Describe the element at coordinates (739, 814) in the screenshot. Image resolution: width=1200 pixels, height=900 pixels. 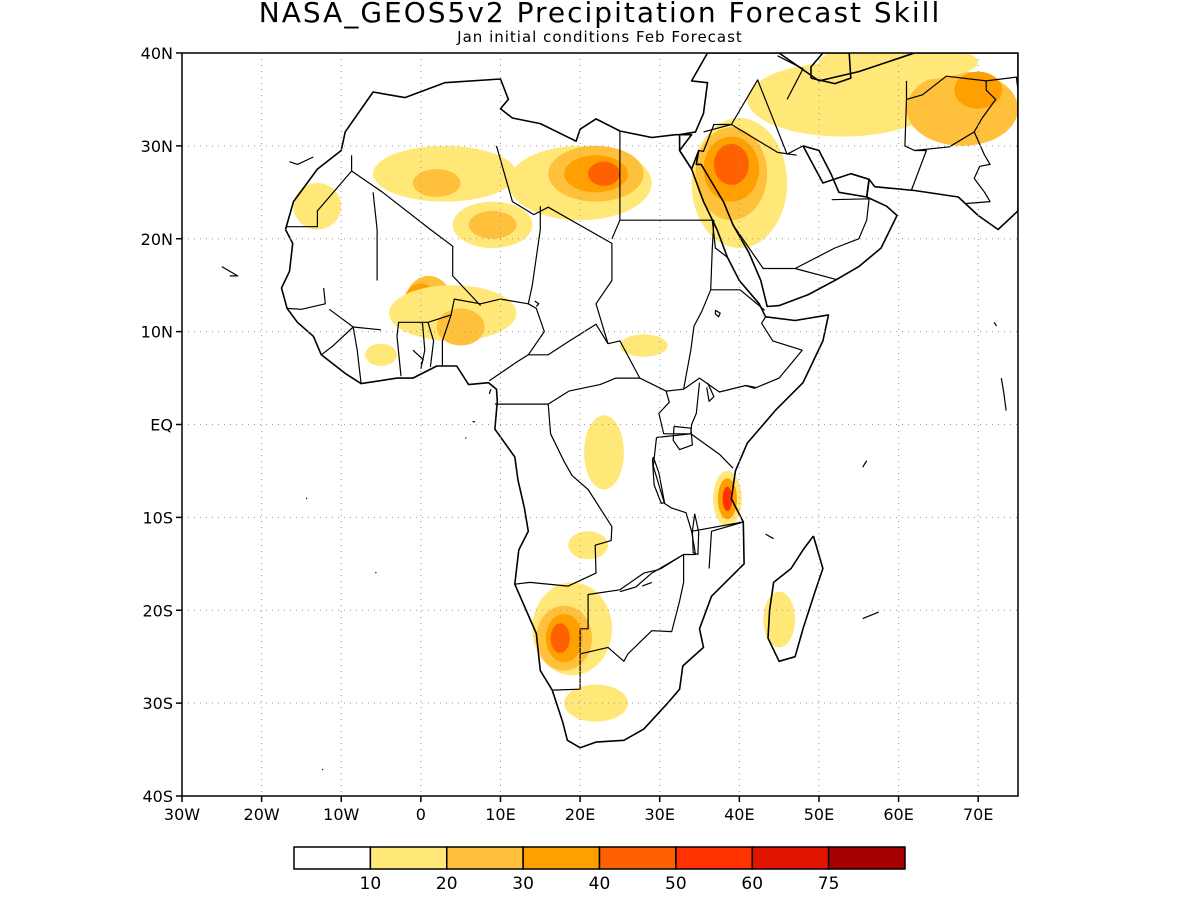
I see `lon-tick-label: 40E` at that location.